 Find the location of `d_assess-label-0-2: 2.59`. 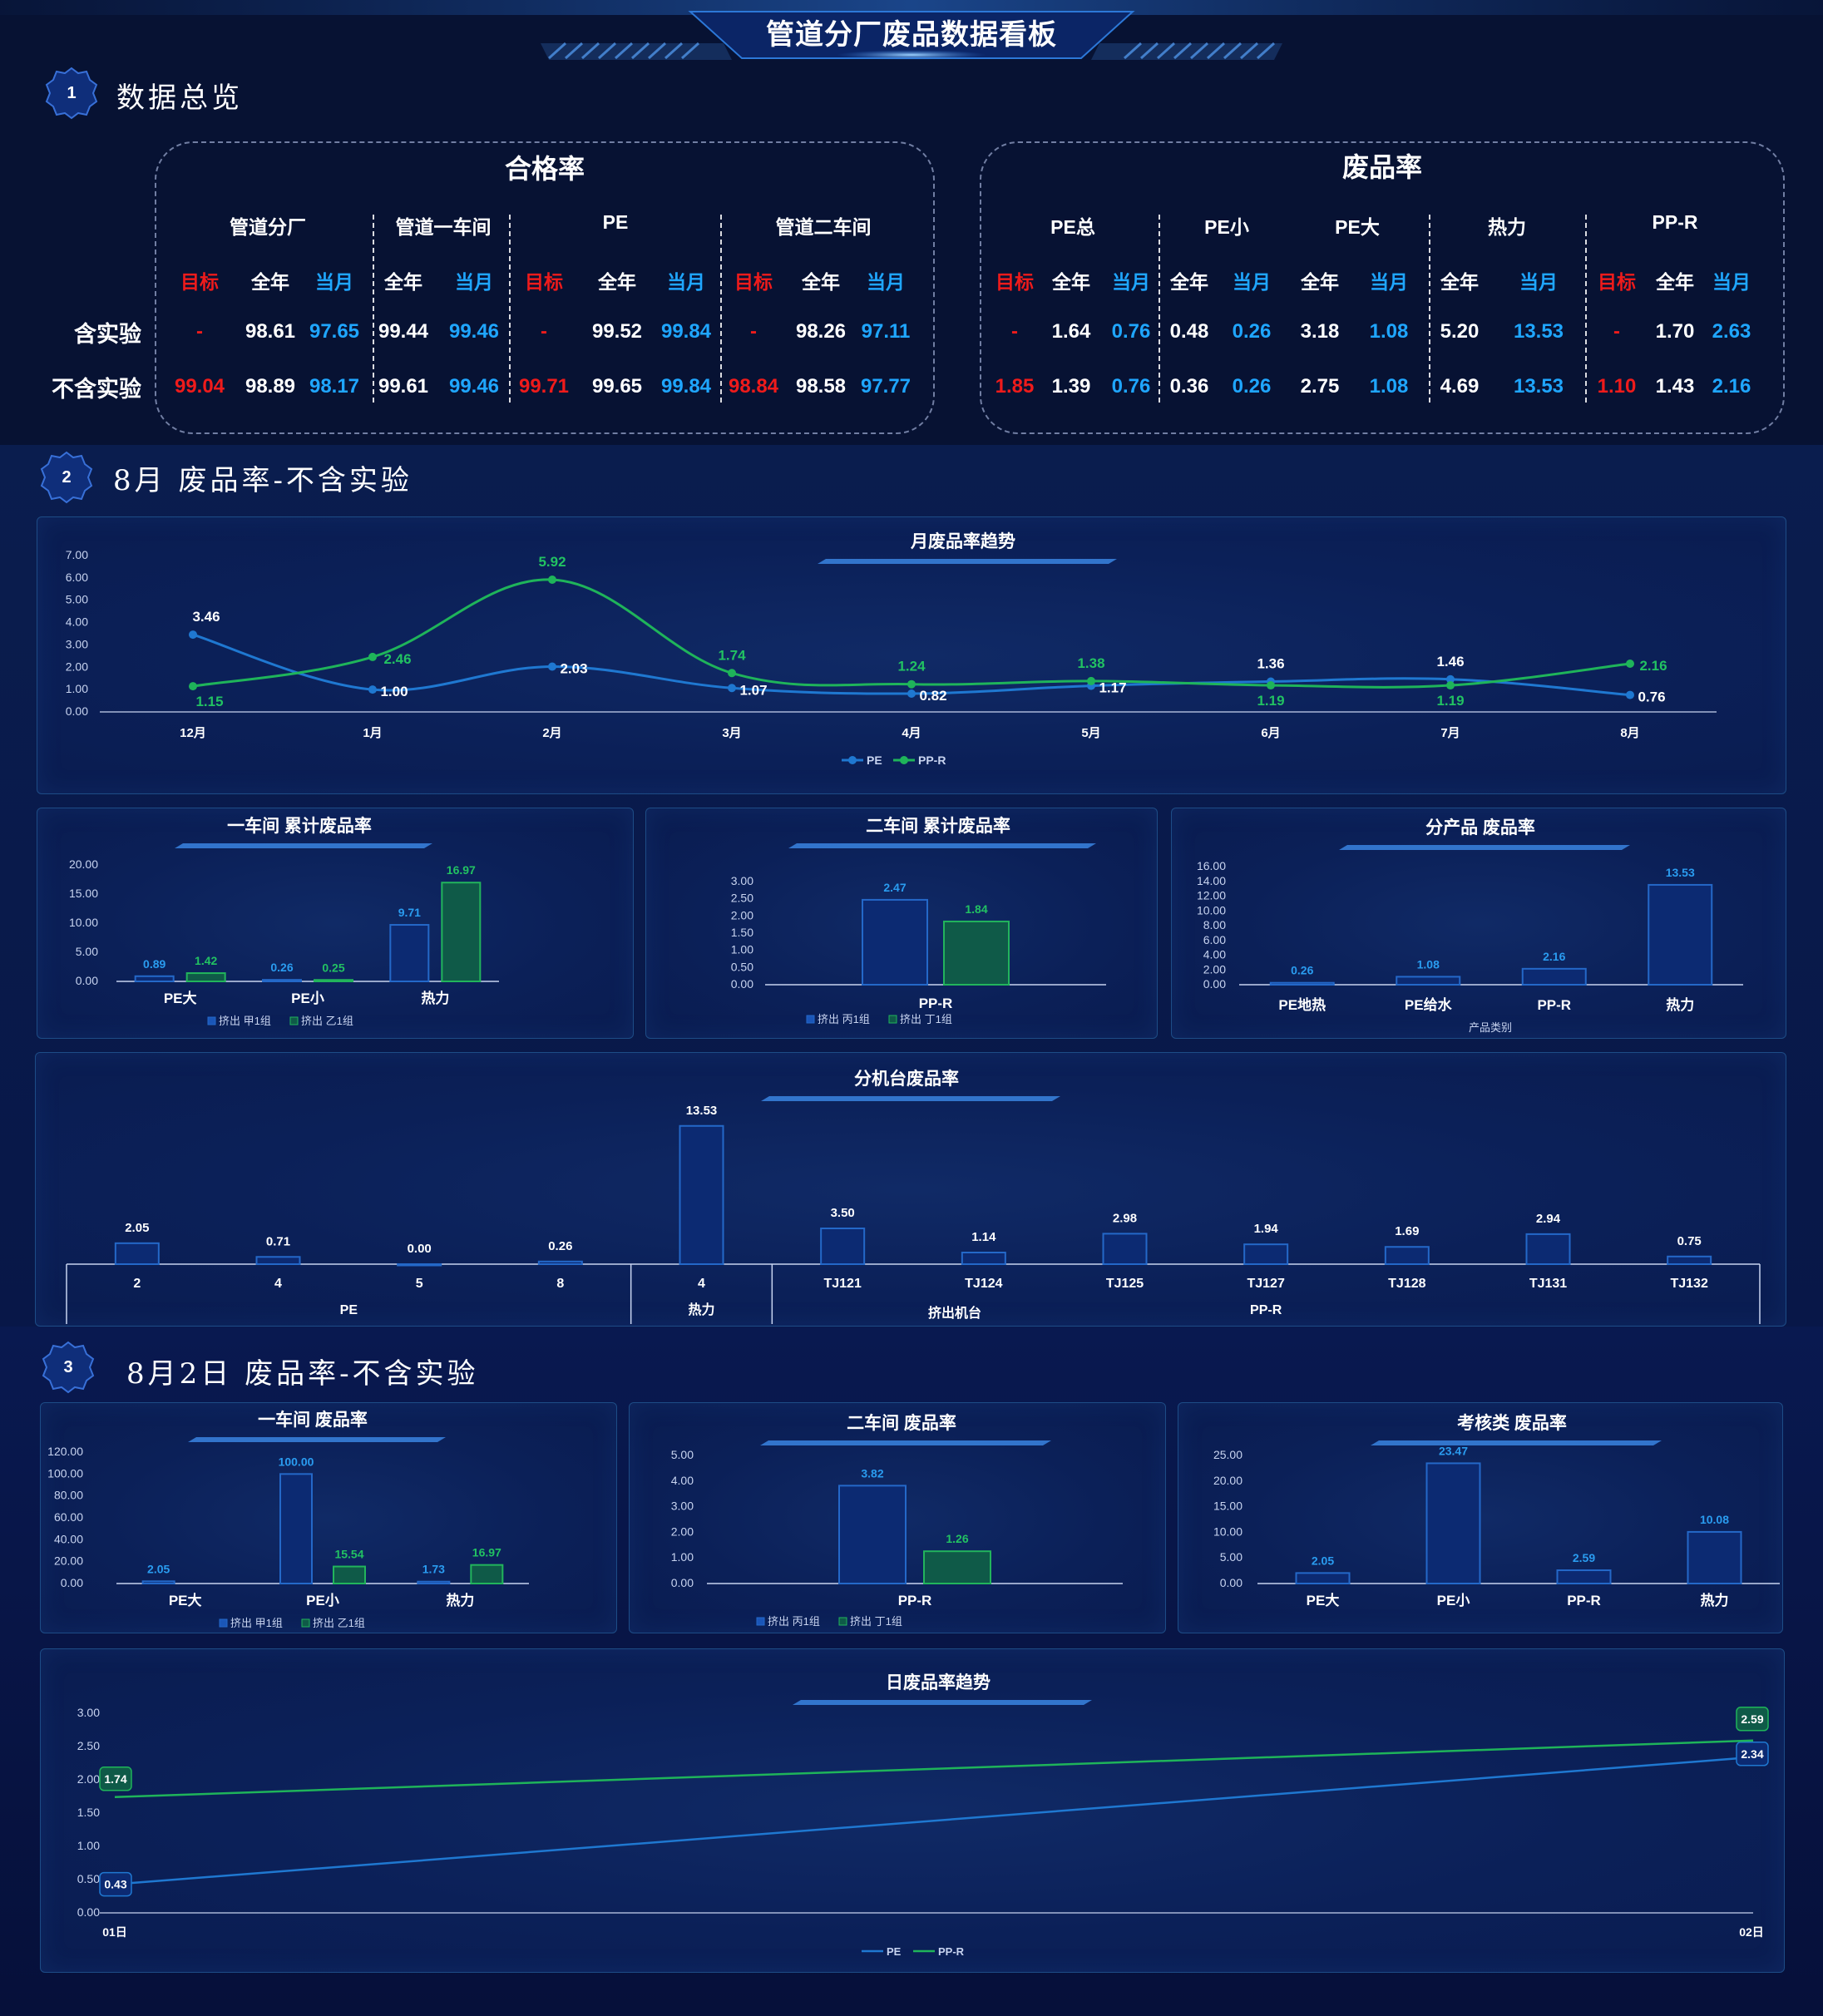

d_assess-label-0-2: 2.59 is located at coordinates (1584, 1557).